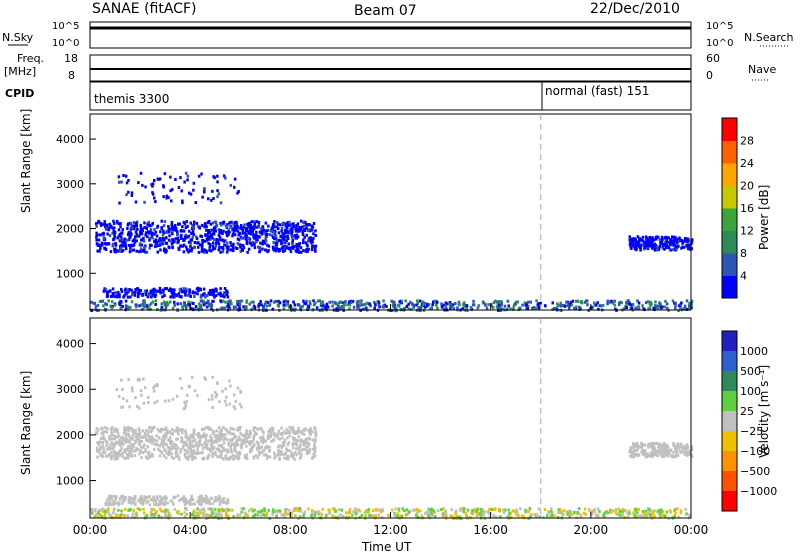 The height and width of the screenshot is (554, 800). I want to click on x-tick-label: 20:00, so click(591, 530).